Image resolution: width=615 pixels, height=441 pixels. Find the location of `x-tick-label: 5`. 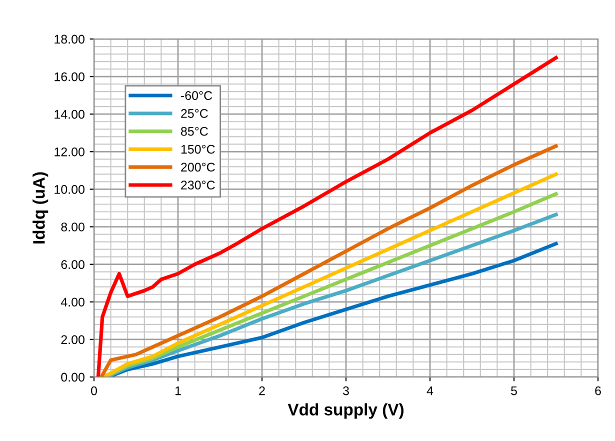

x-tick-label: 5 is located at coordinates (514, 391).